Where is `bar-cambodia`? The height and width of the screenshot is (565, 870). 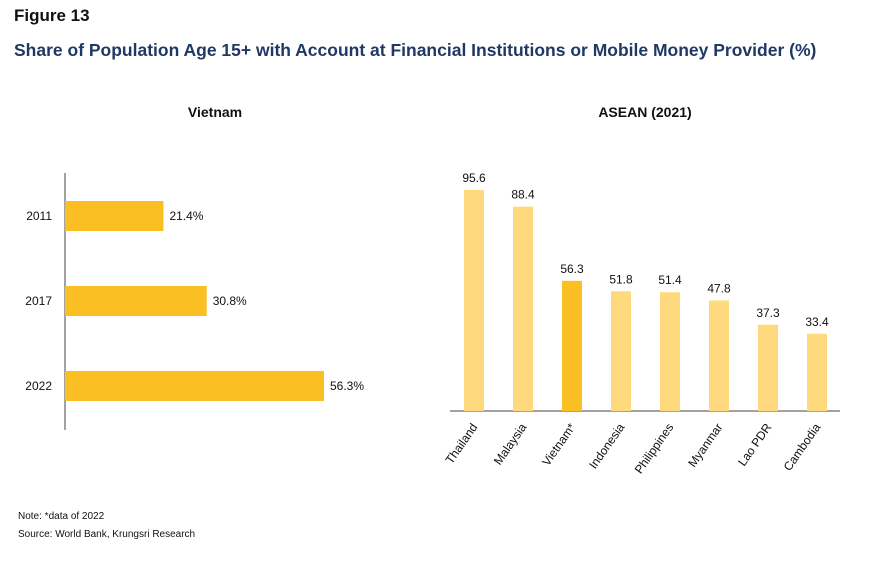
bar-cambodia is located at coordinates (817, 372).